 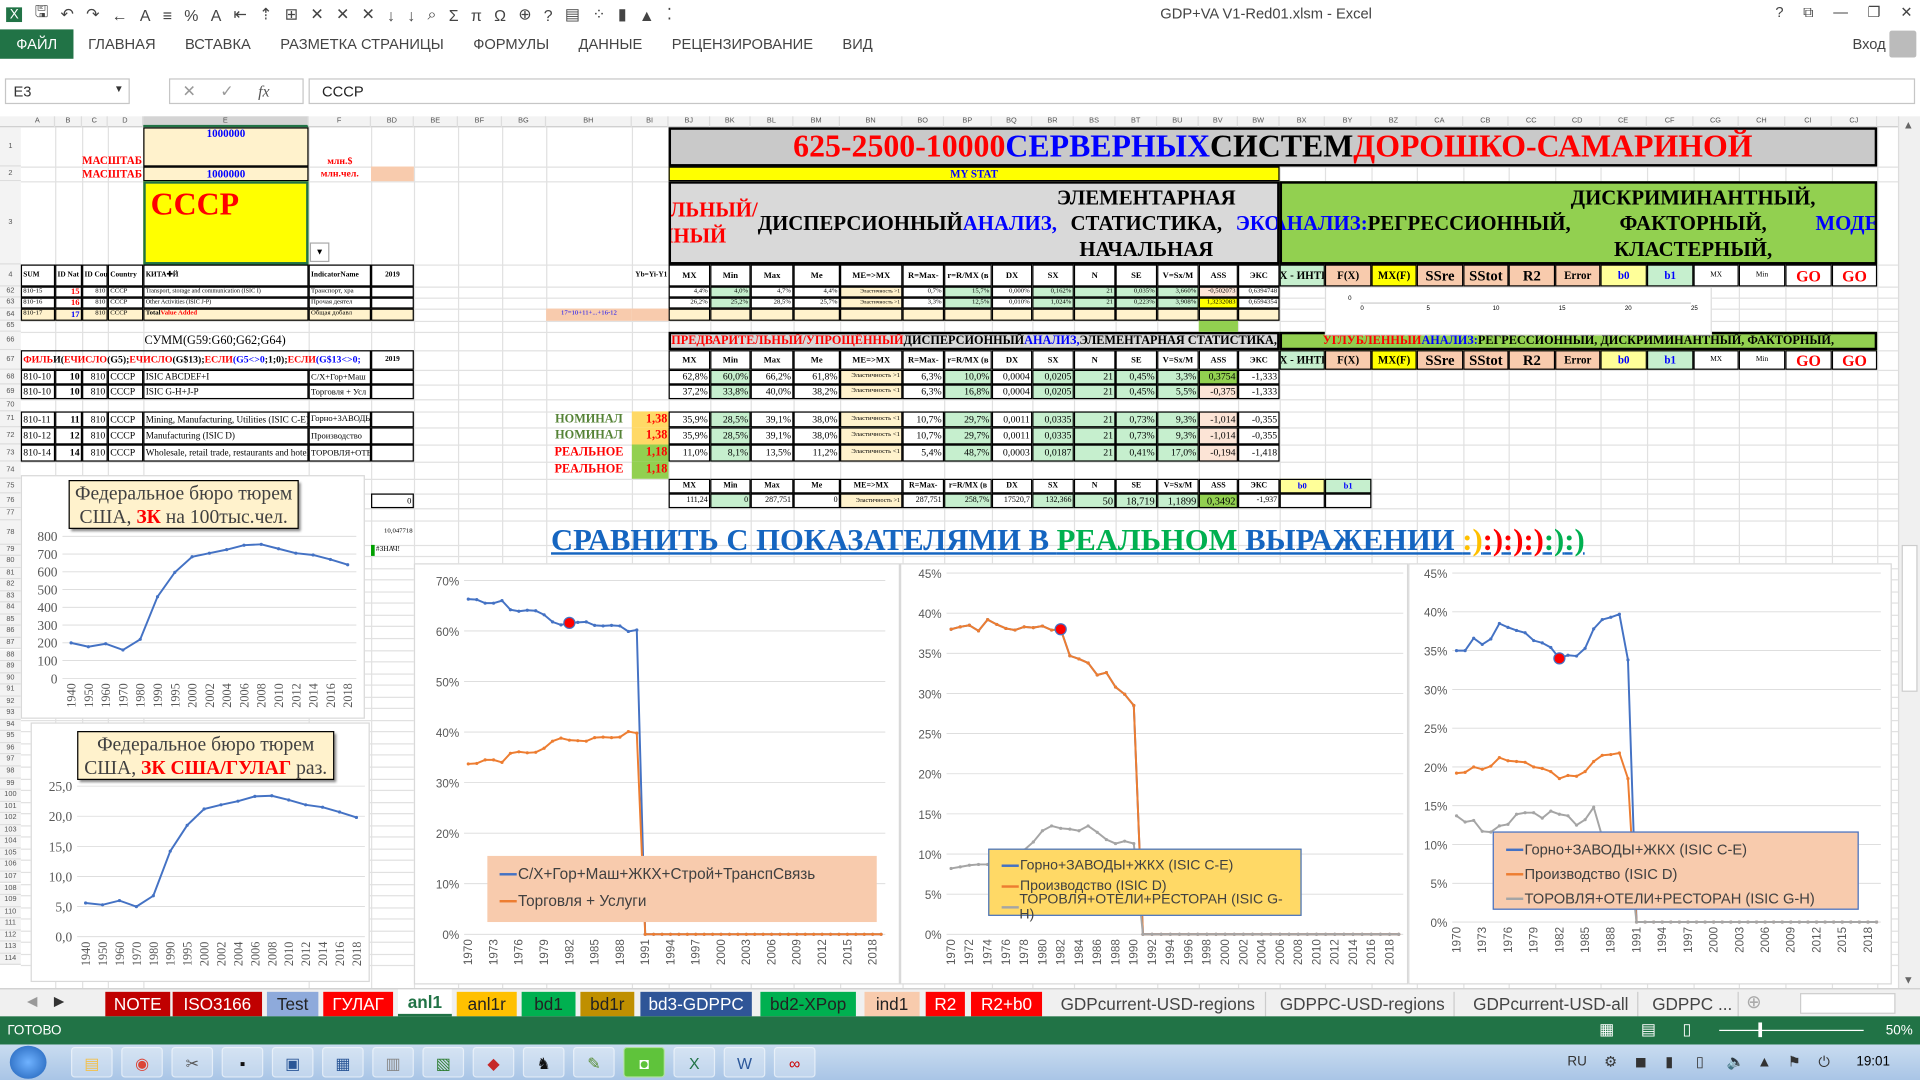 What do you see at coordinates (945, 1004) in the screenshot?
I see `sheet-tab-R2: R2` at bounding box center [945, 1004].